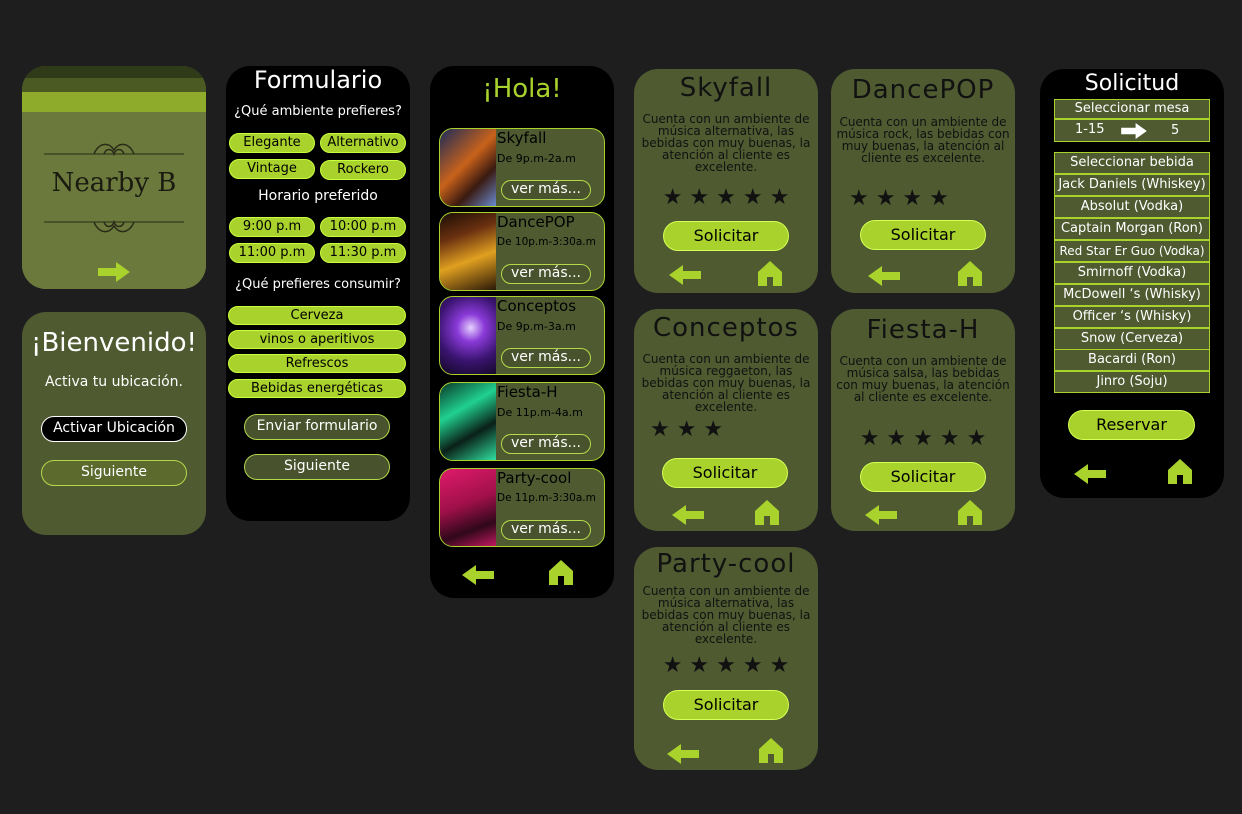 The width and height of the screenshot is (1242, 814). Describe the element at coordinates (318, 111) in the screenshot. I see `ambiente-question: ¿Qué ambiente prefieres?` at that location.